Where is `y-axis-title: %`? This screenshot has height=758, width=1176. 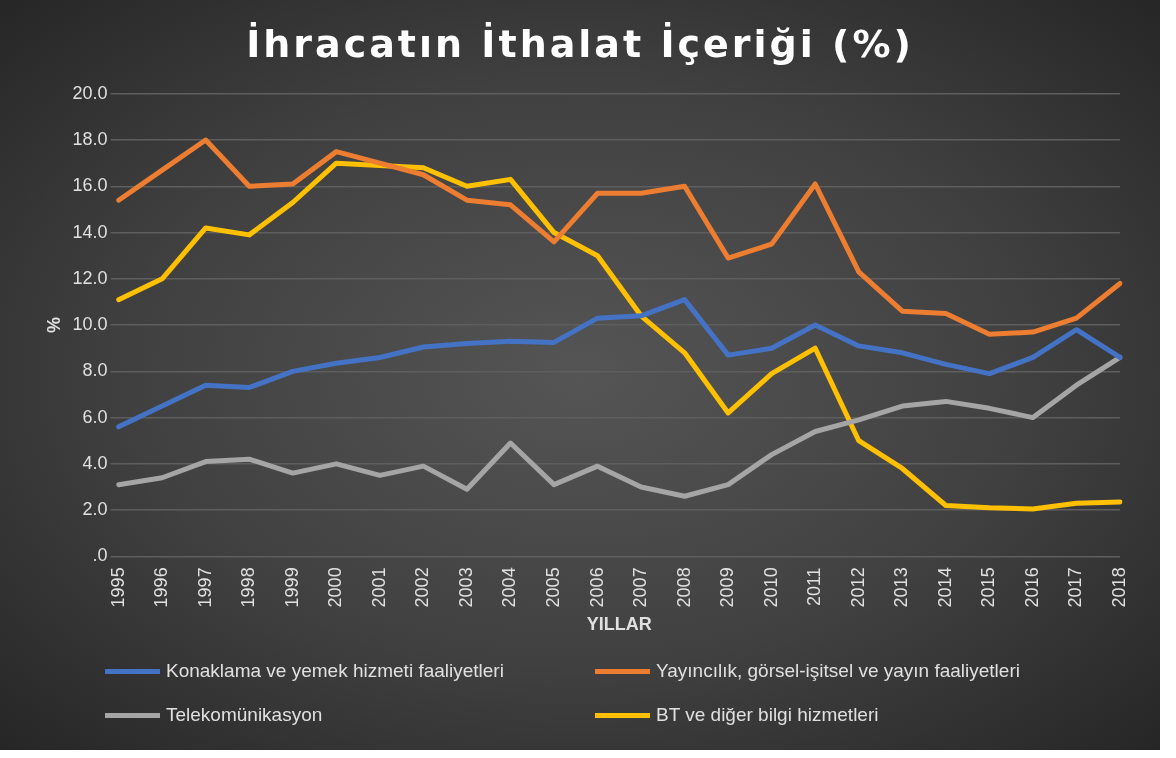 y-axis-title: % is located at coordinates (53, 325).